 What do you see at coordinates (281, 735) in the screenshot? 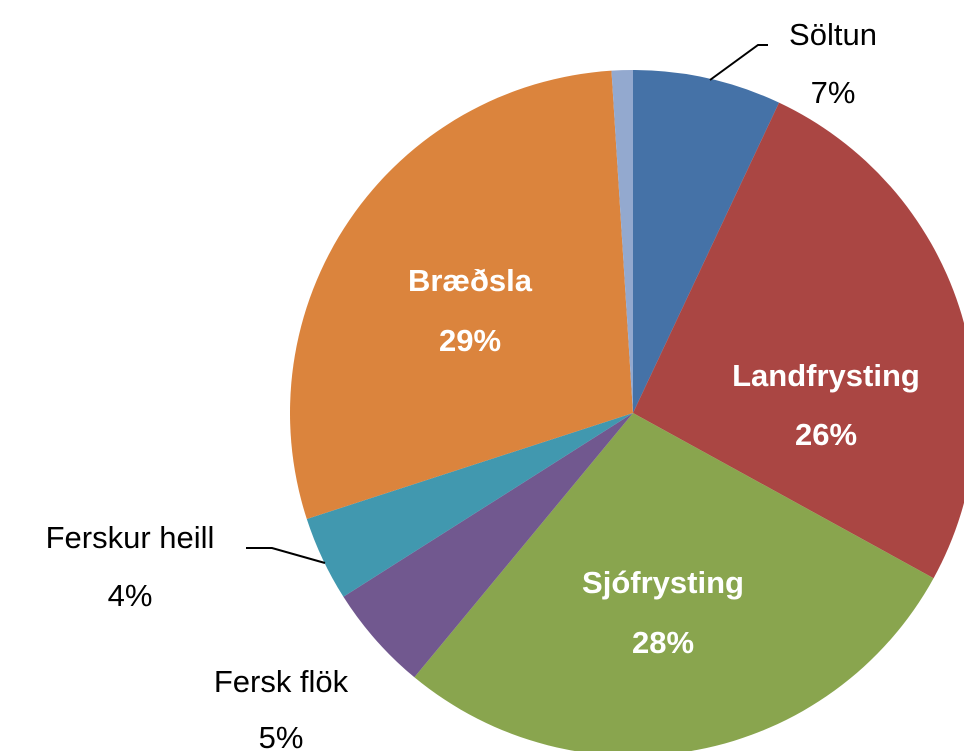
I see `slice-value-label: 5%` at bounding box center [281, 735].